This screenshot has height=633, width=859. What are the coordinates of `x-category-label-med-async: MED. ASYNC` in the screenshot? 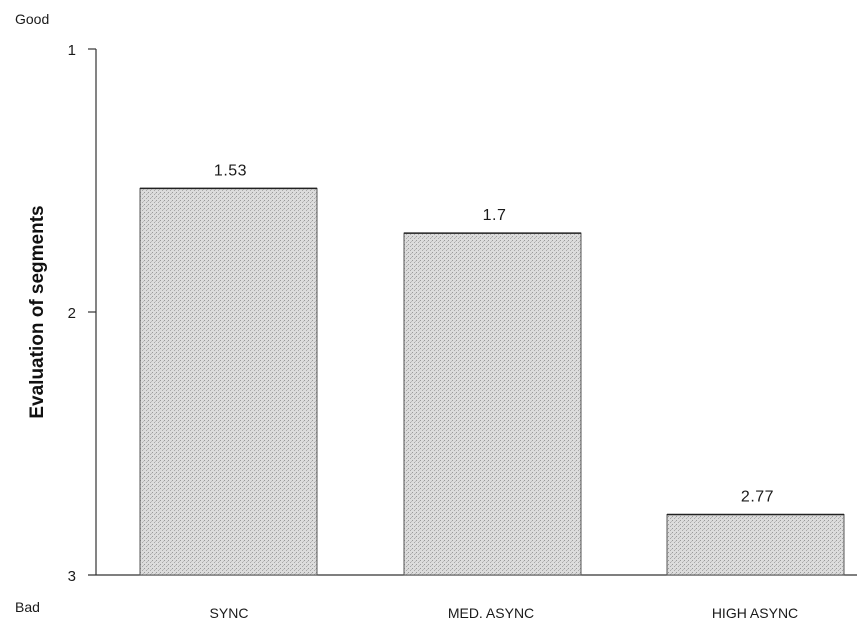 It's located at (491, 613).